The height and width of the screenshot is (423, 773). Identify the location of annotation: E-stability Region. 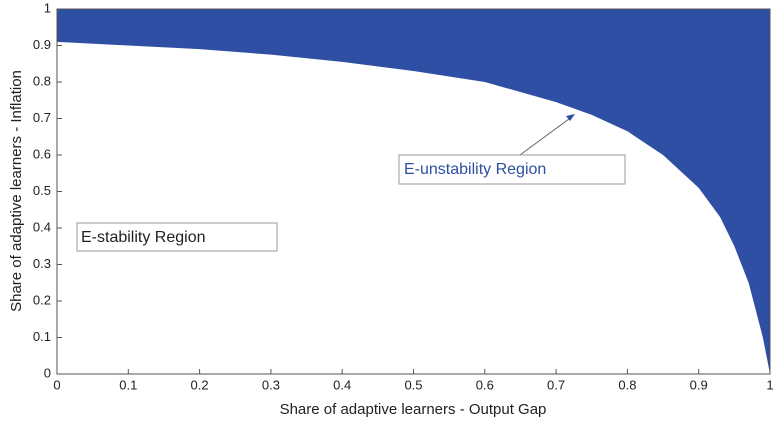
(143, 237).